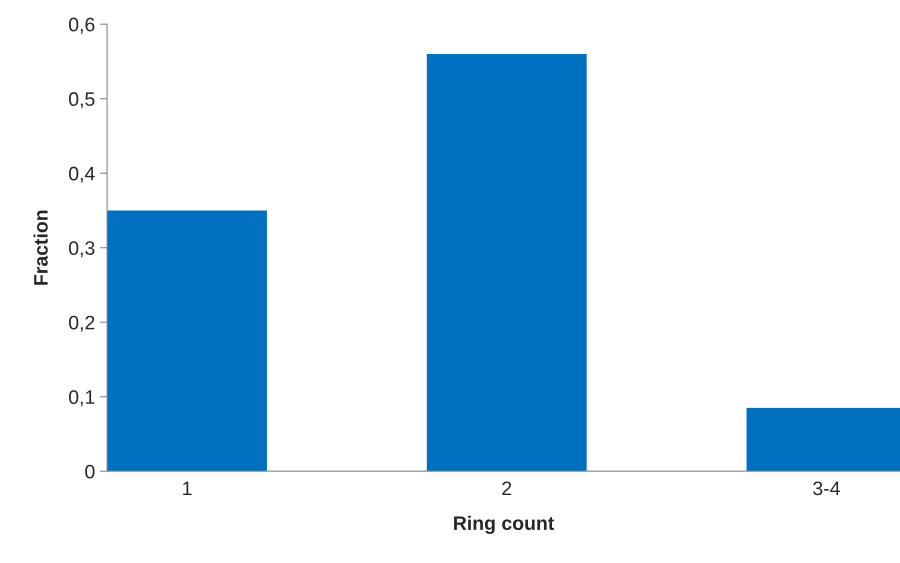  Describe the element at coordinates (507, 488) in the screenshot. I see `x-tick-label: 2` at that location.